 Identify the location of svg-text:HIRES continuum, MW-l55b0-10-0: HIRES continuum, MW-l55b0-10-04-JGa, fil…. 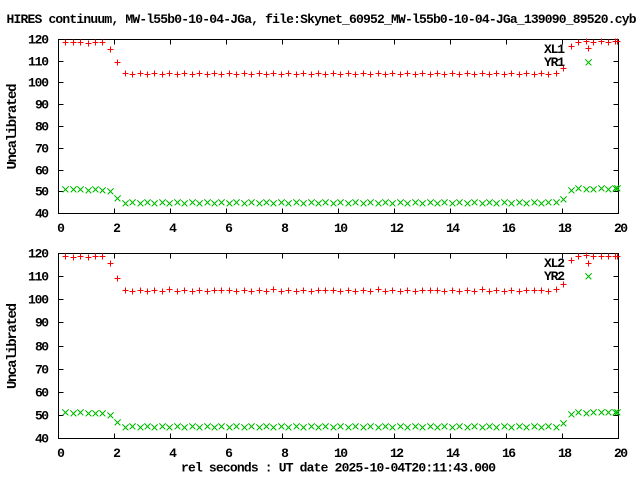
(322, 19).